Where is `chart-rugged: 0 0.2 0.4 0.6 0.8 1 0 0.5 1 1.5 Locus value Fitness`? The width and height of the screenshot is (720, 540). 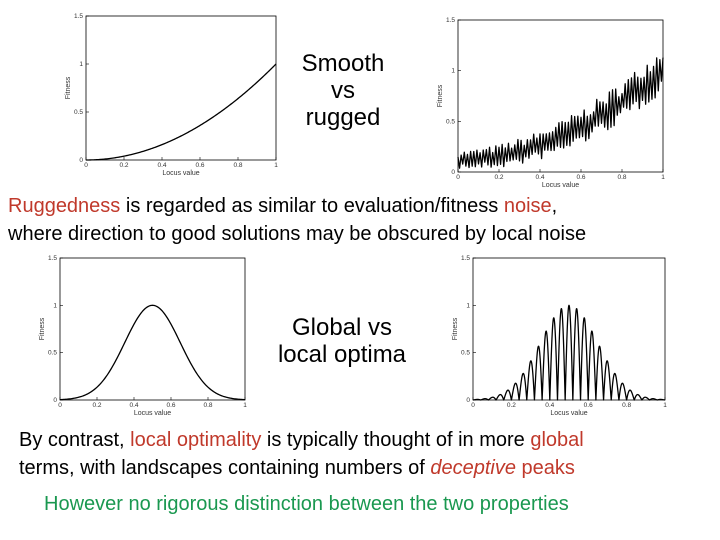 chart-rugged: 0 0.2 0.4 0.6 0.8 1 0 0.5 1 1.5 Locus value Fitness is located at coordinates (550, 102).